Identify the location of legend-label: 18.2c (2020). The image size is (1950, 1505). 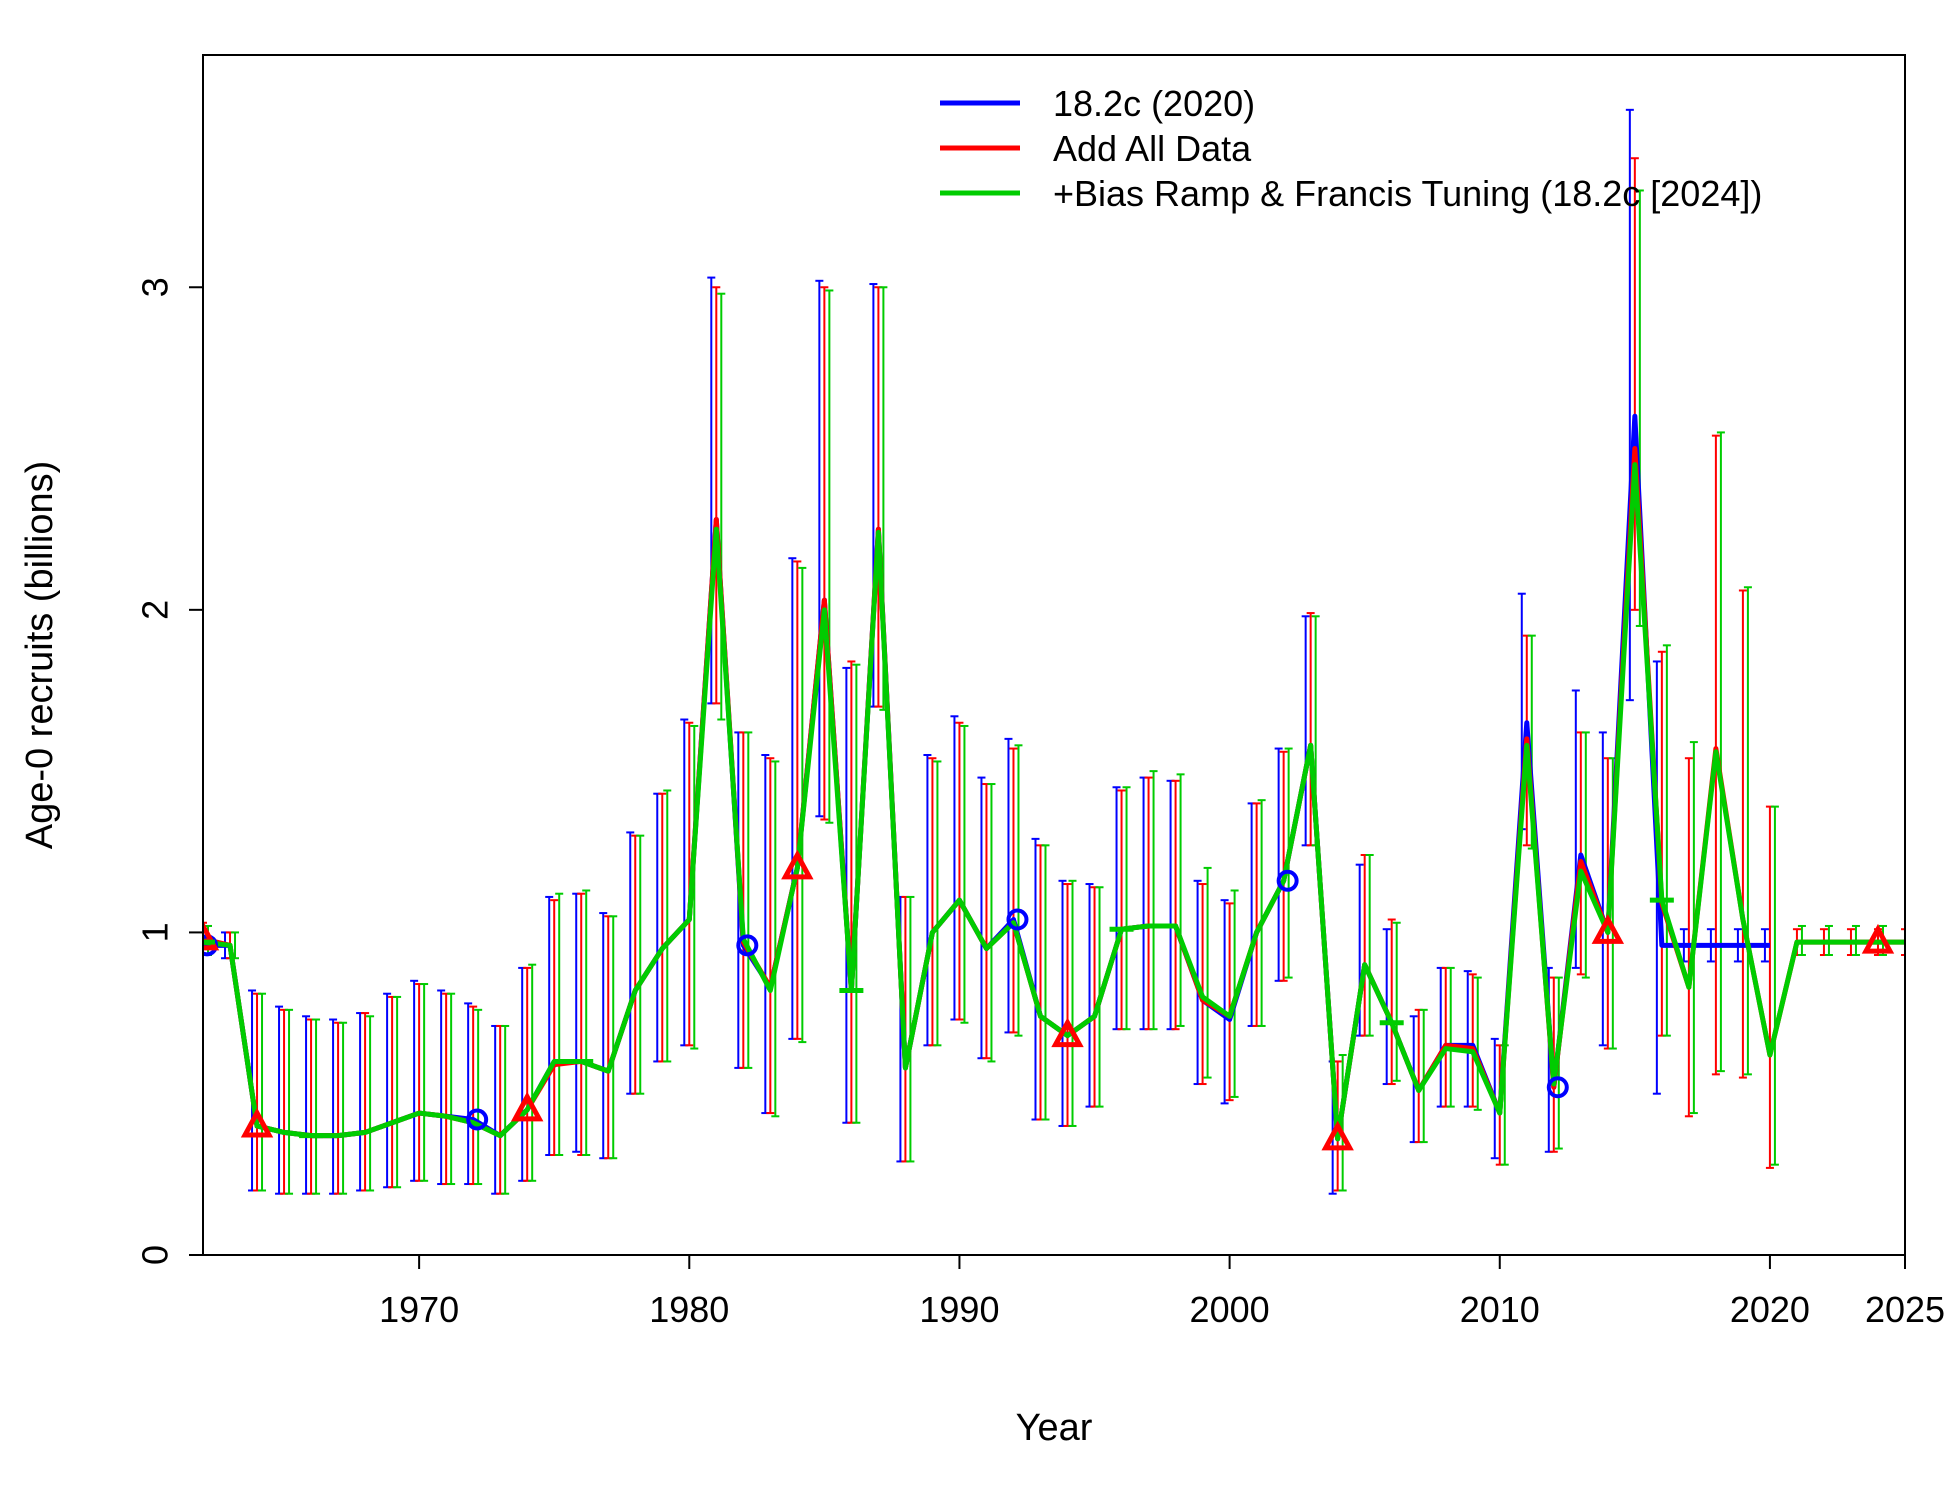
(1154, 103).